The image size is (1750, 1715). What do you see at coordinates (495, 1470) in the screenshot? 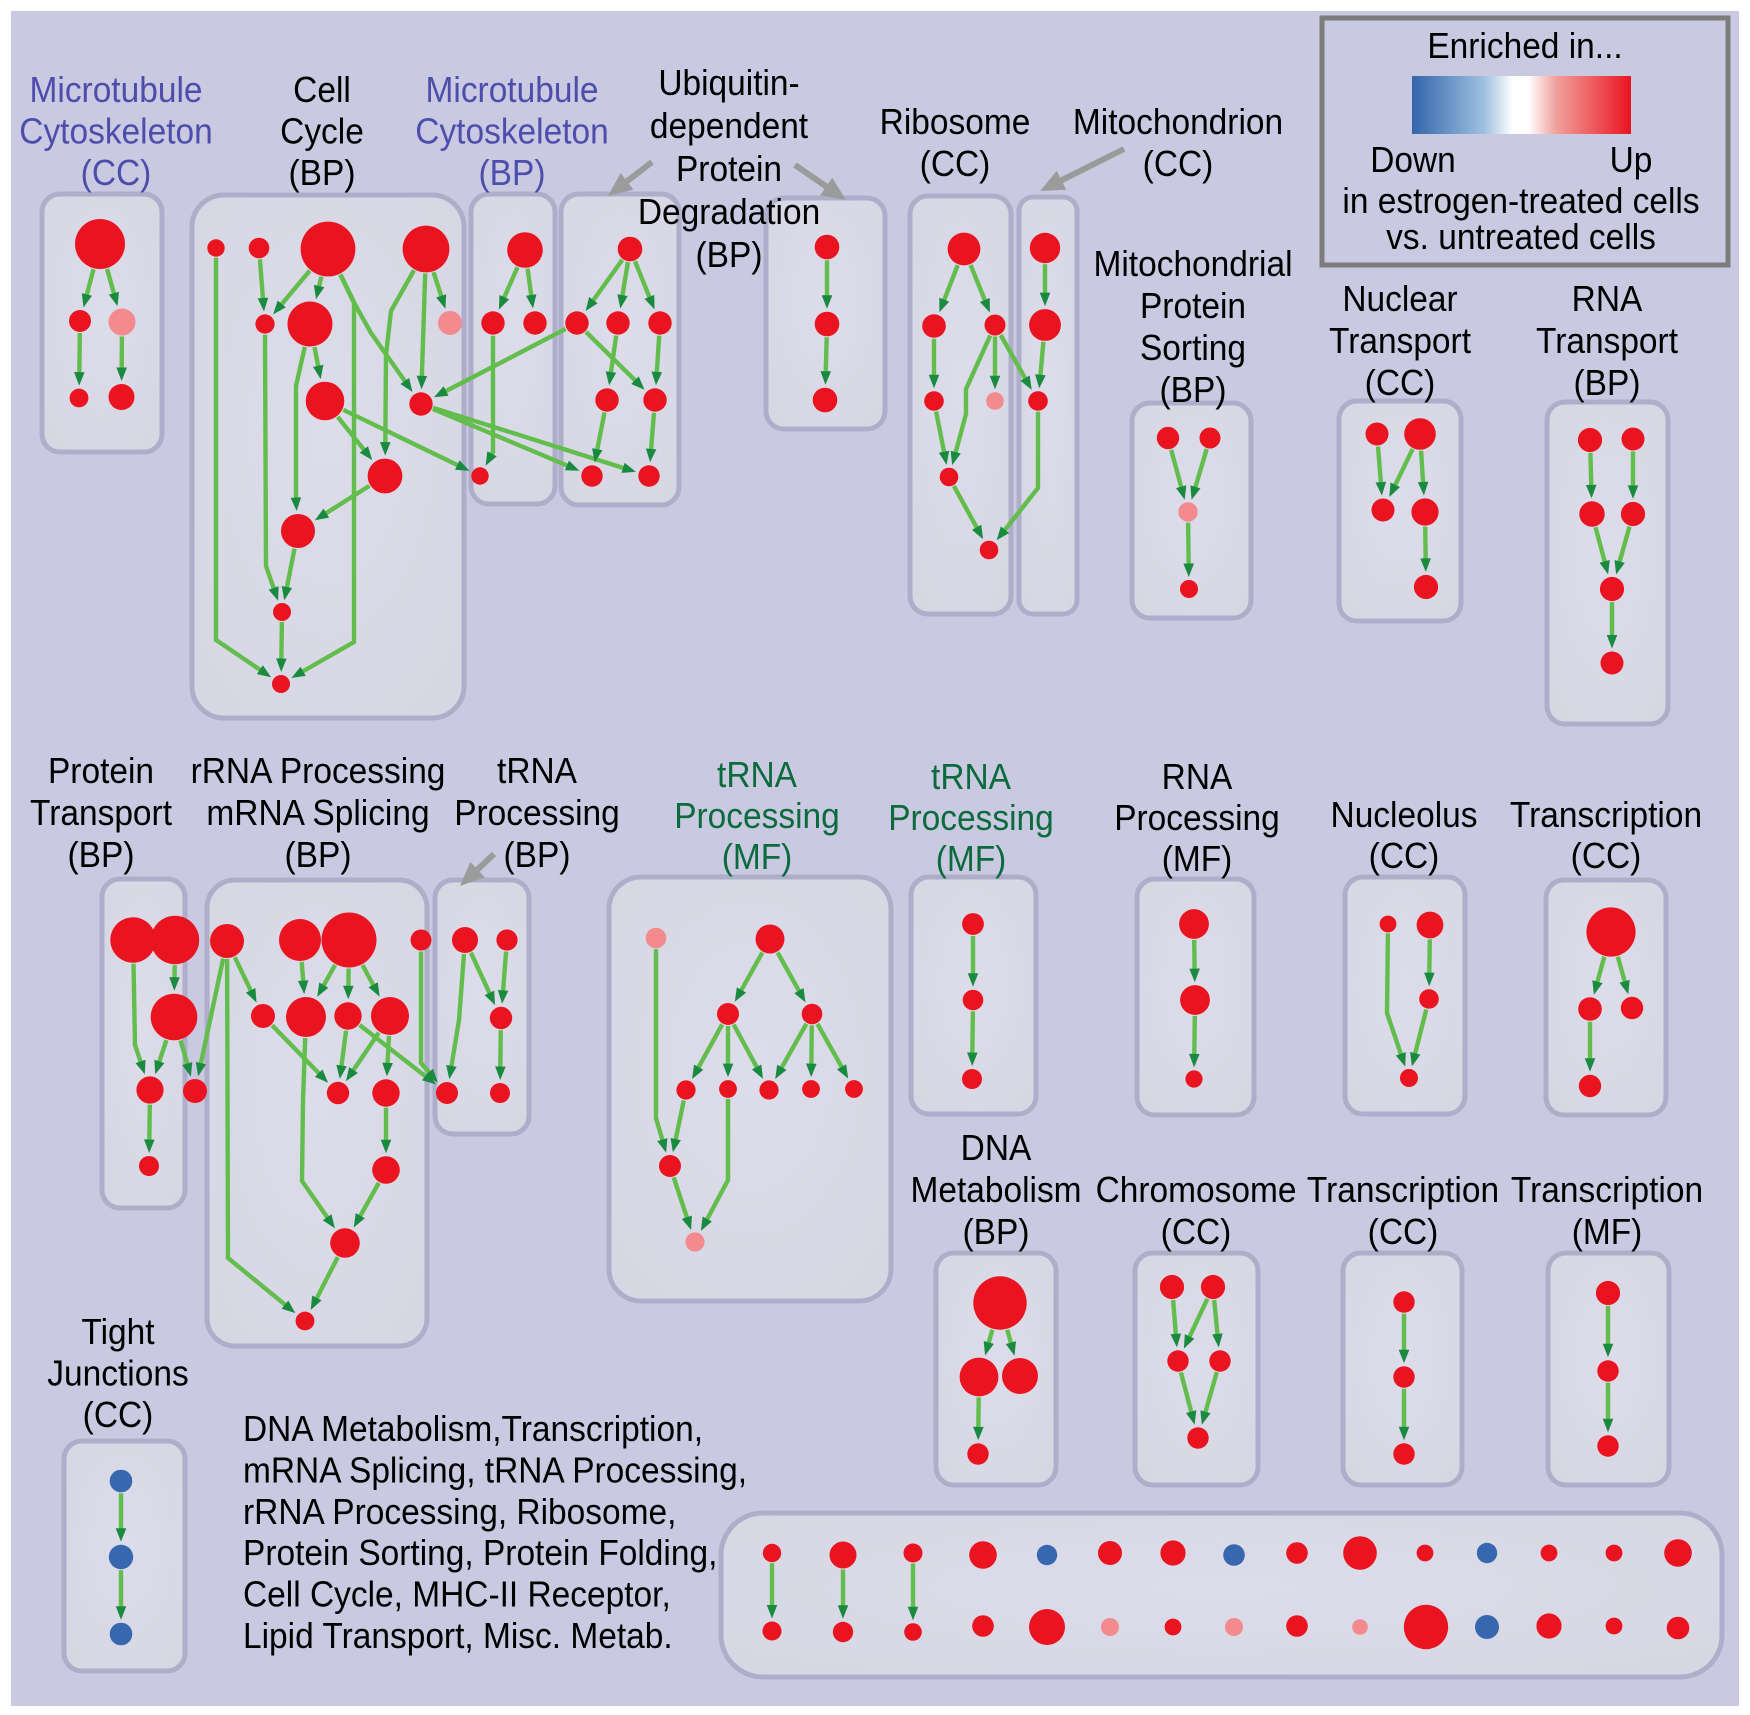
I see `svg-text:mRNA Splicing, tRNA Processing: mRNA Splicing, tRNA Processing,` at bounding box center [495, 1470].